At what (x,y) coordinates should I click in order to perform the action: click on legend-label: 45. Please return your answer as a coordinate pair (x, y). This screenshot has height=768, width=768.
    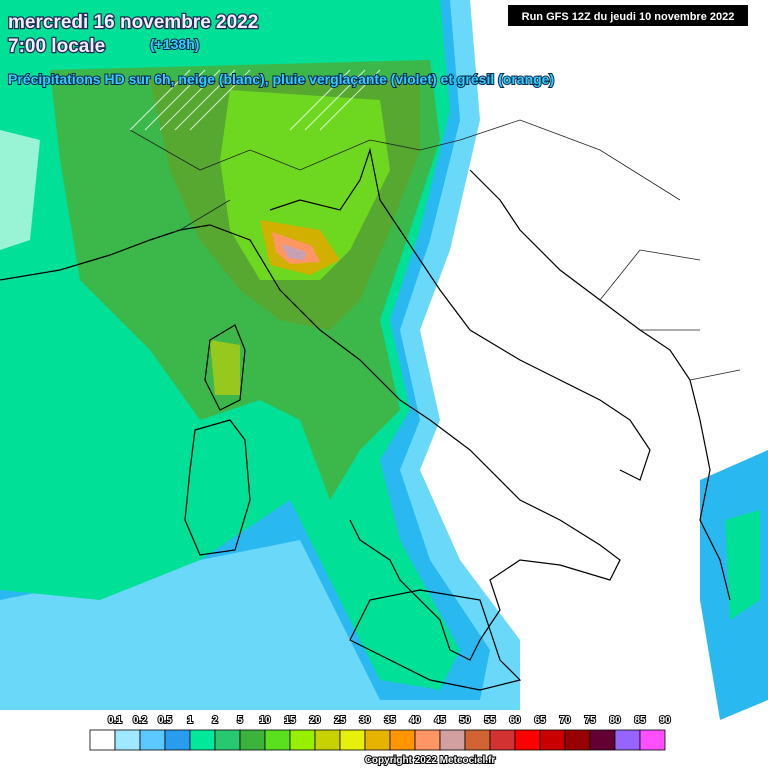
    Looking at the image, I should click on (440, 720).